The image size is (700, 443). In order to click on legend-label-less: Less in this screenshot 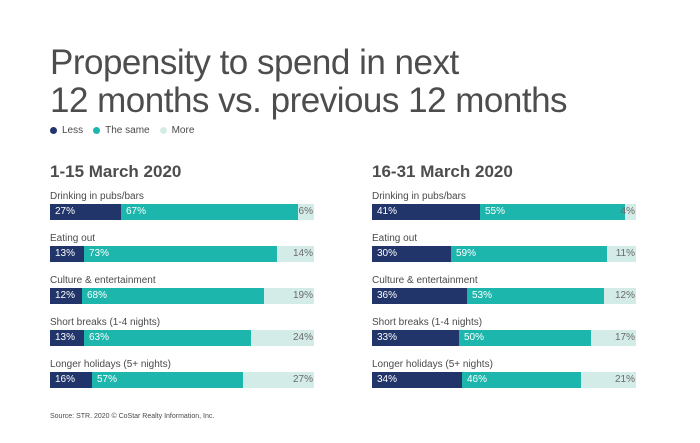, I will do `click(73, 130)`.